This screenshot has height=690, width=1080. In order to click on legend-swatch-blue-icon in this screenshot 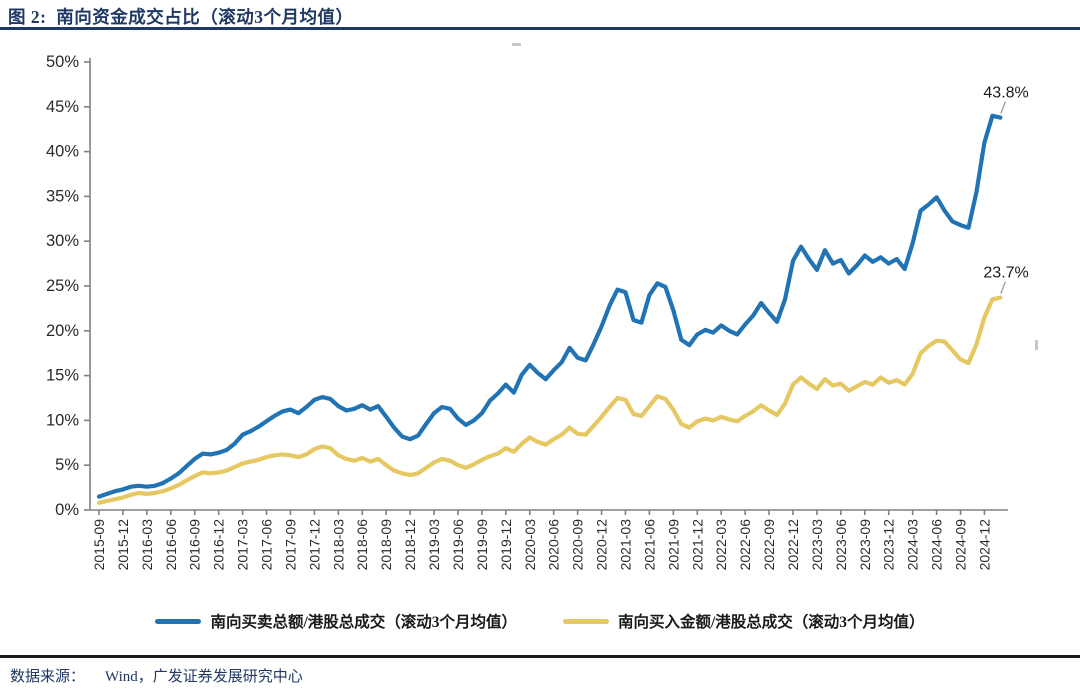, I will do `click(178, 621)`.